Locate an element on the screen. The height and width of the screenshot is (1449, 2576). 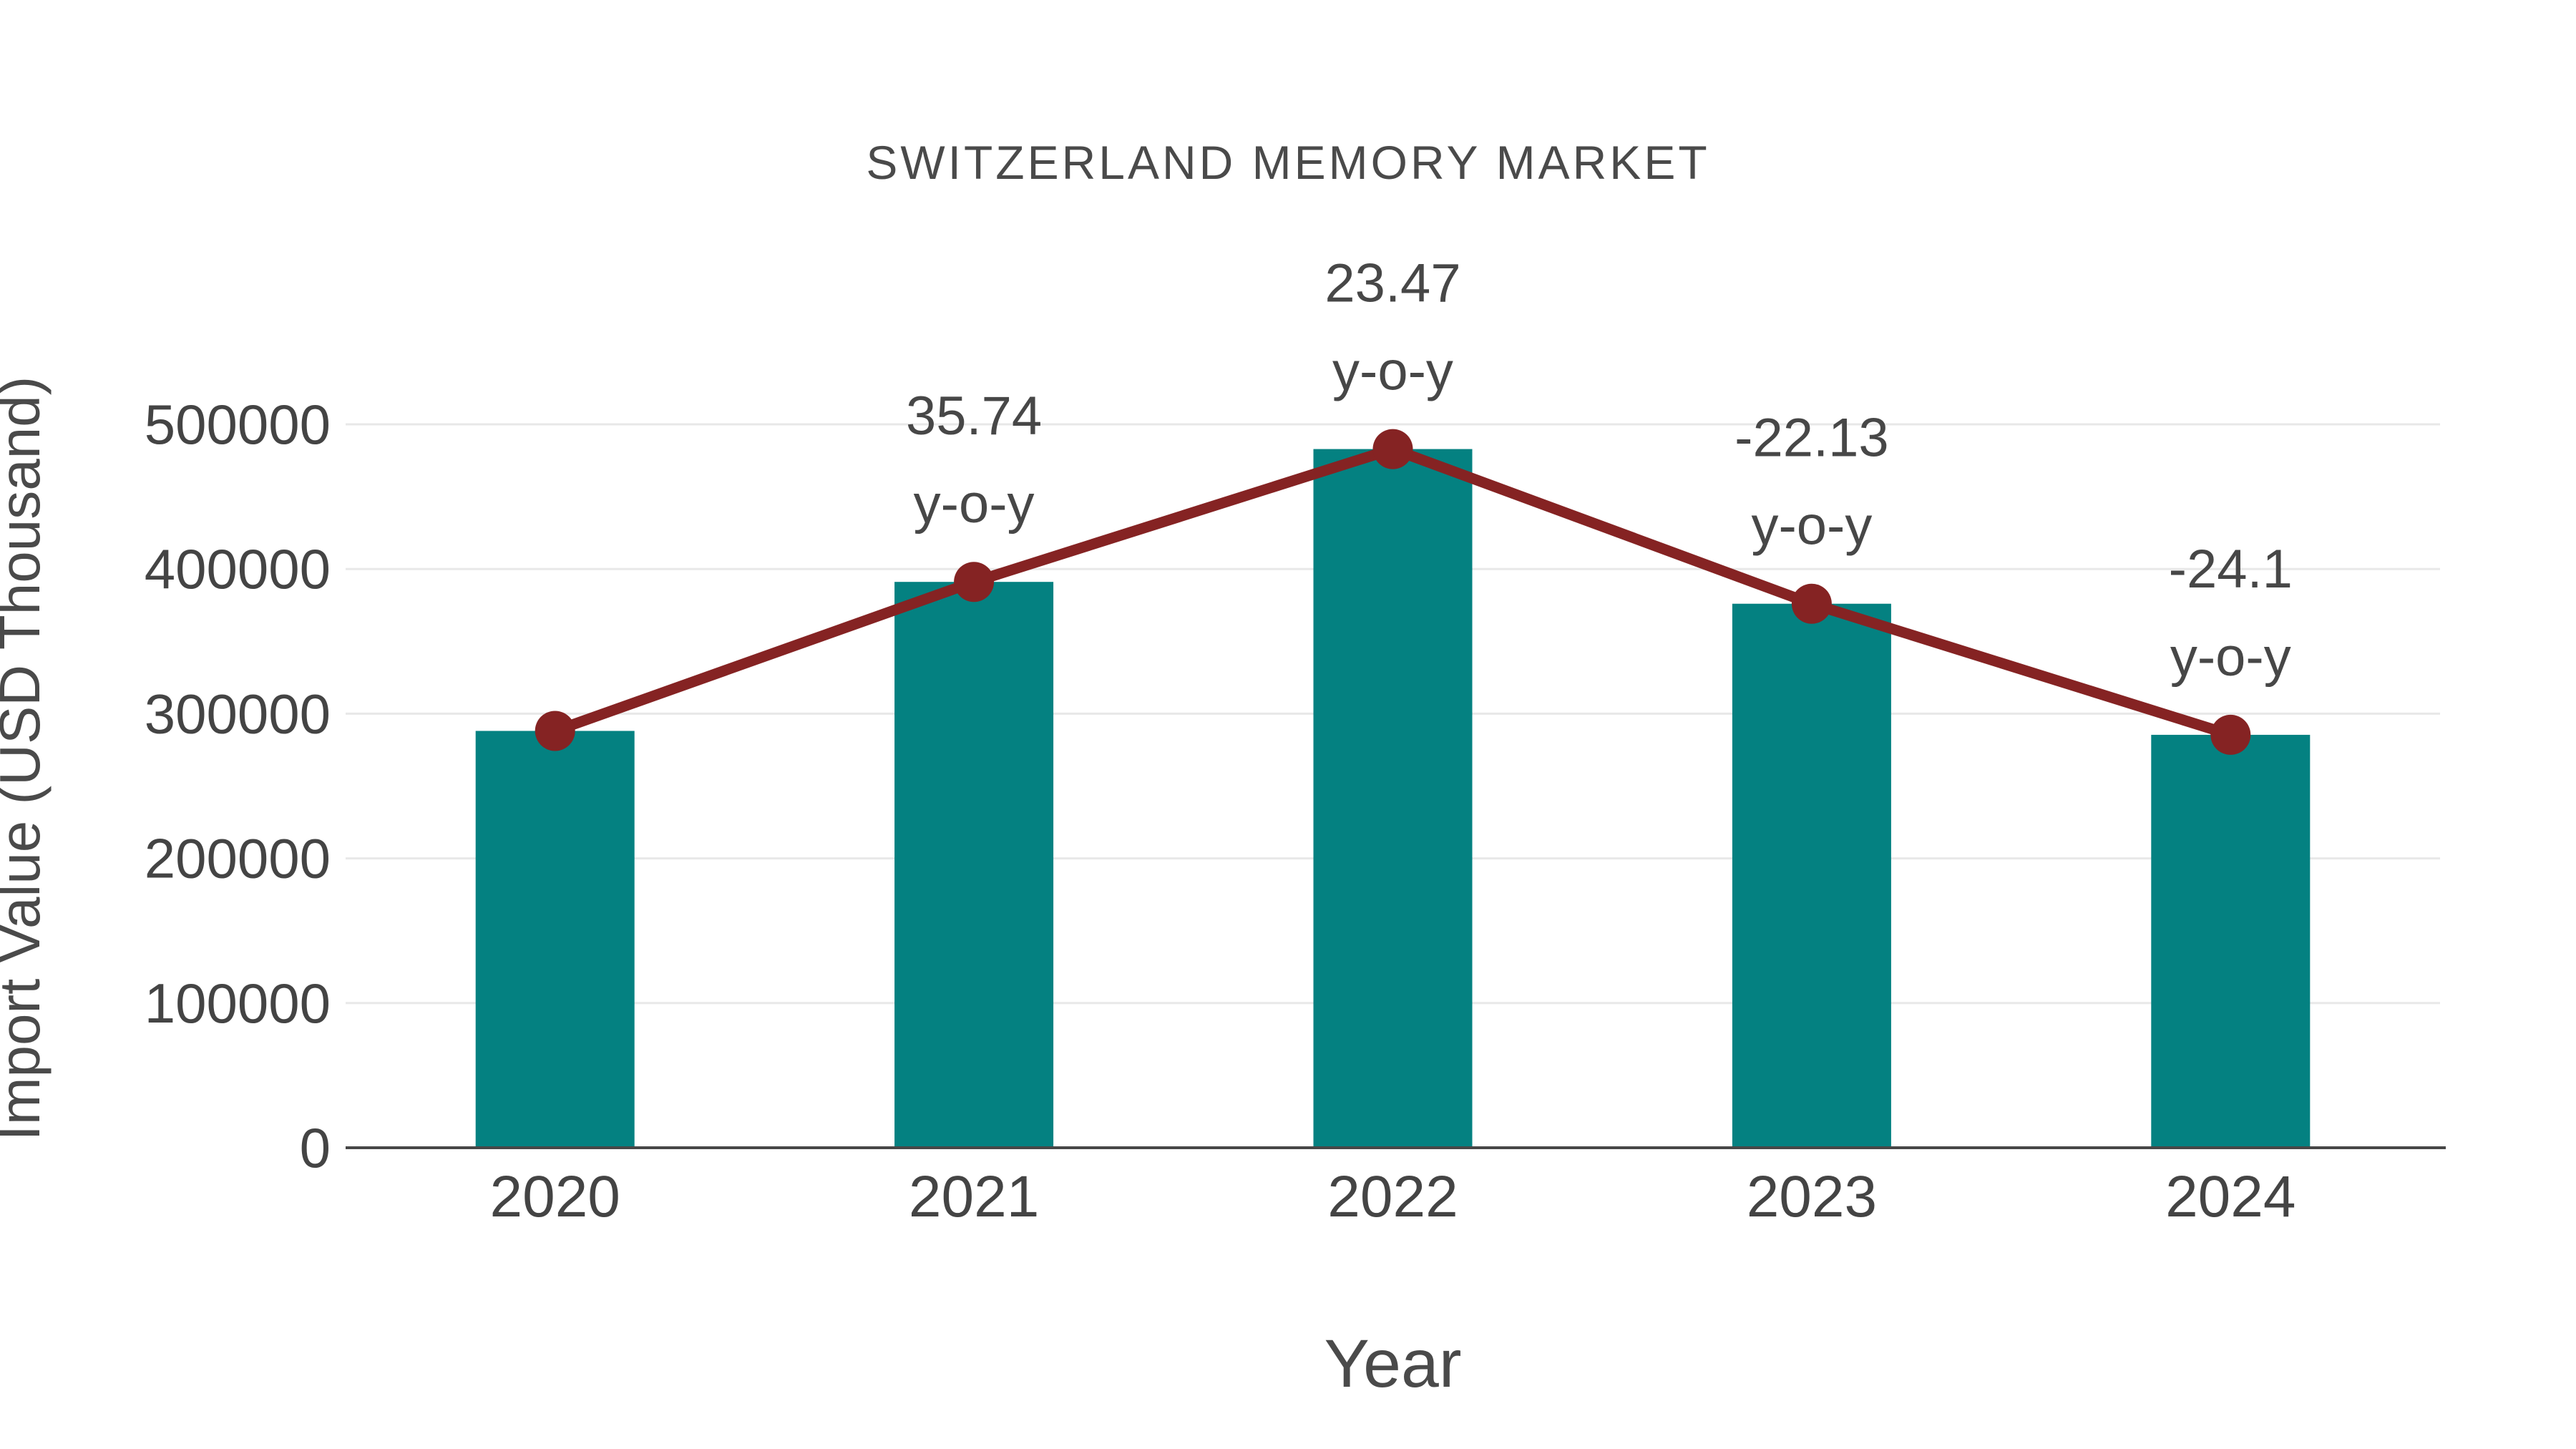
x-axis-title: Year is located at coordinates (1393, 1364).